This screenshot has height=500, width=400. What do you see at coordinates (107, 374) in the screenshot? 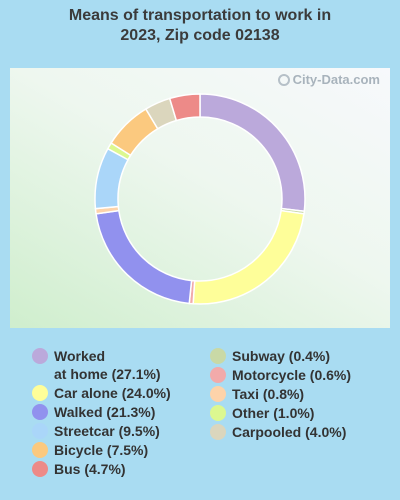
I see `legend-label-line2: at home (27.1%)` at bounding box center [107, 374].